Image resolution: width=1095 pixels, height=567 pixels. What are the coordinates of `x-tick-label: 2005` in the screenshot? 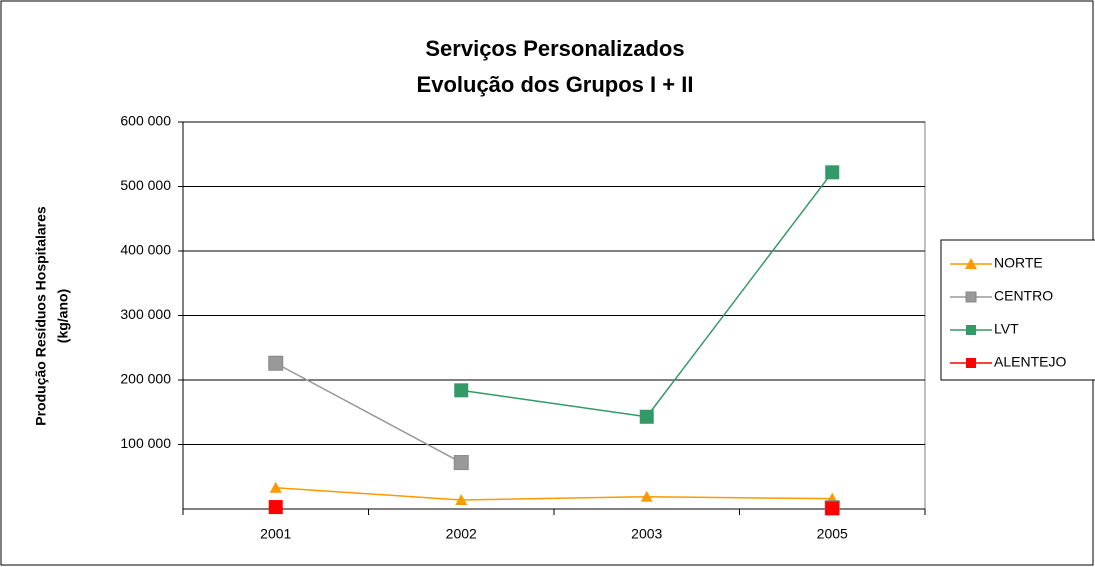 It's located at (832, 534).